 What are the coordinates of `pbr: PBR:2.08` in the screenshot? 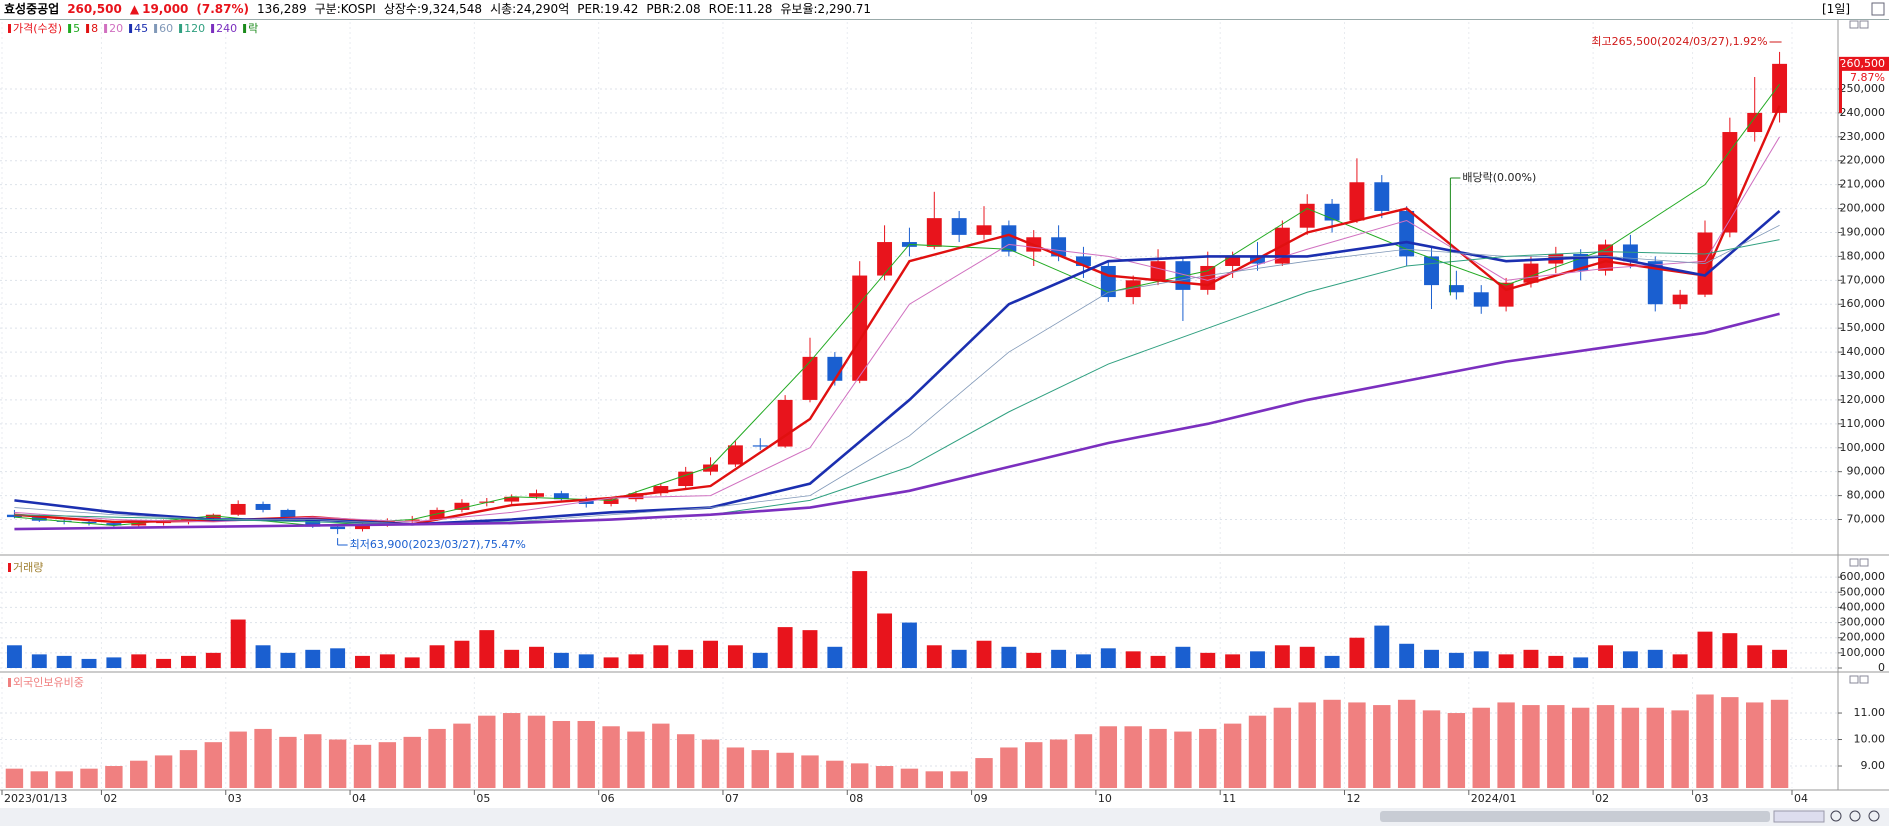 It's located at (673, 9).